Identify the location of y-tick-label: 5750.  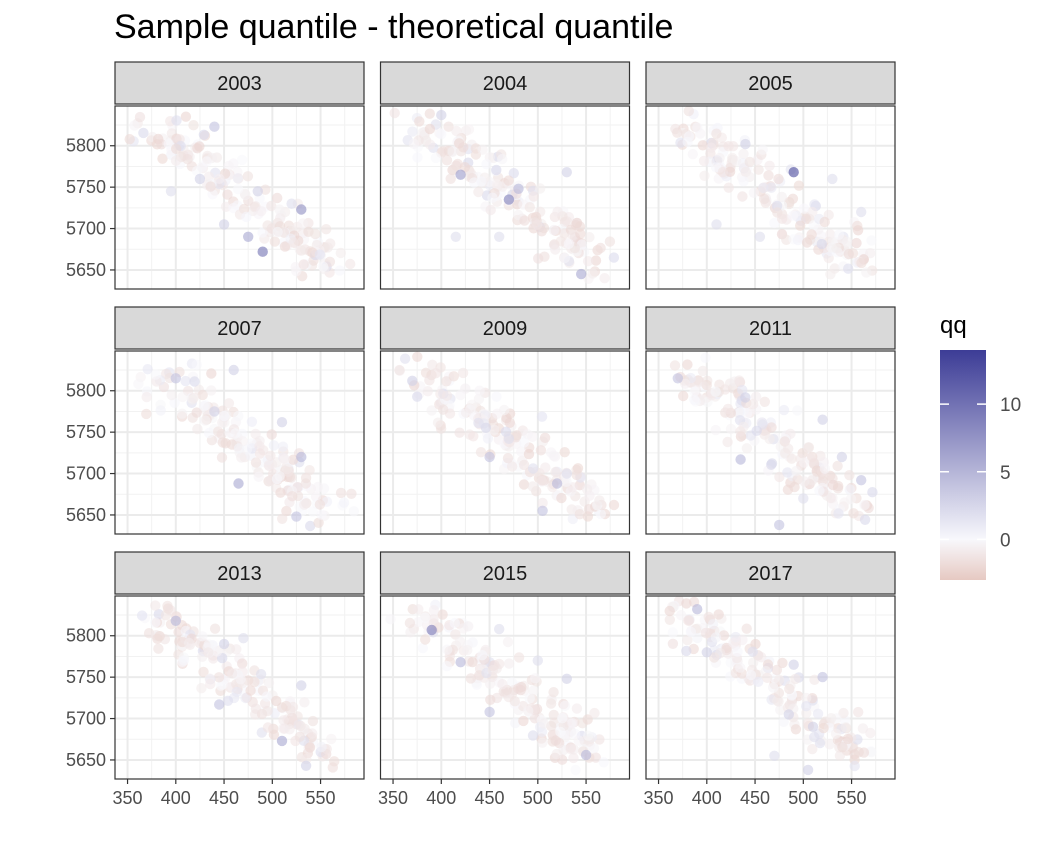
(86, 432).